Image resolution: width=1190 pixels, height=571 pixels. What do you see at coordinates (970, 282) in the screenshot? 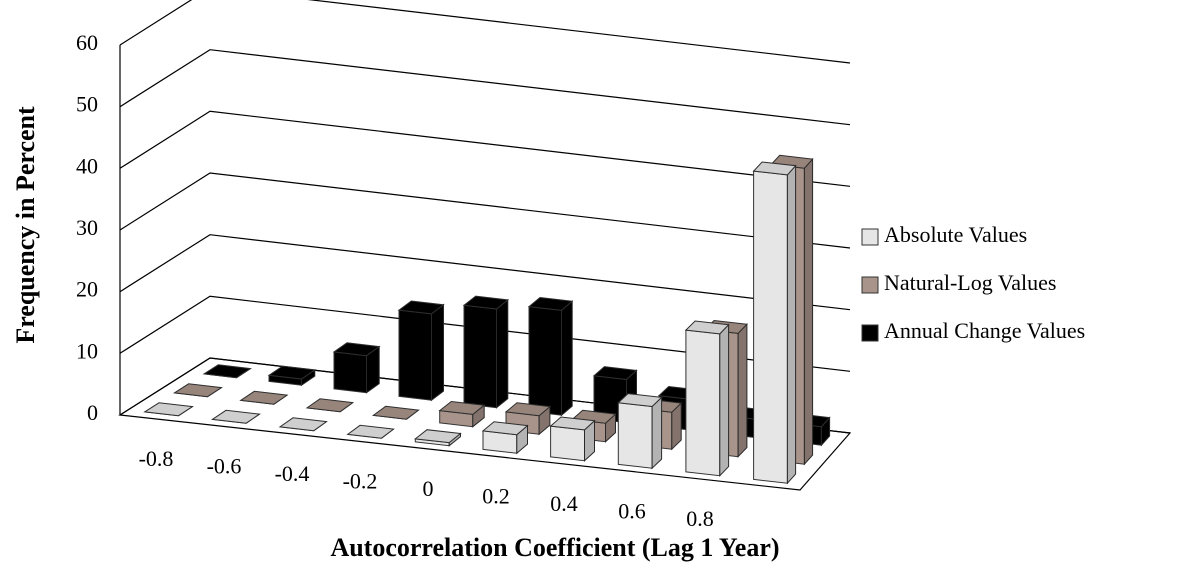
I see `legend-label: Natural-Log Values` at bounding box center [970, 282].